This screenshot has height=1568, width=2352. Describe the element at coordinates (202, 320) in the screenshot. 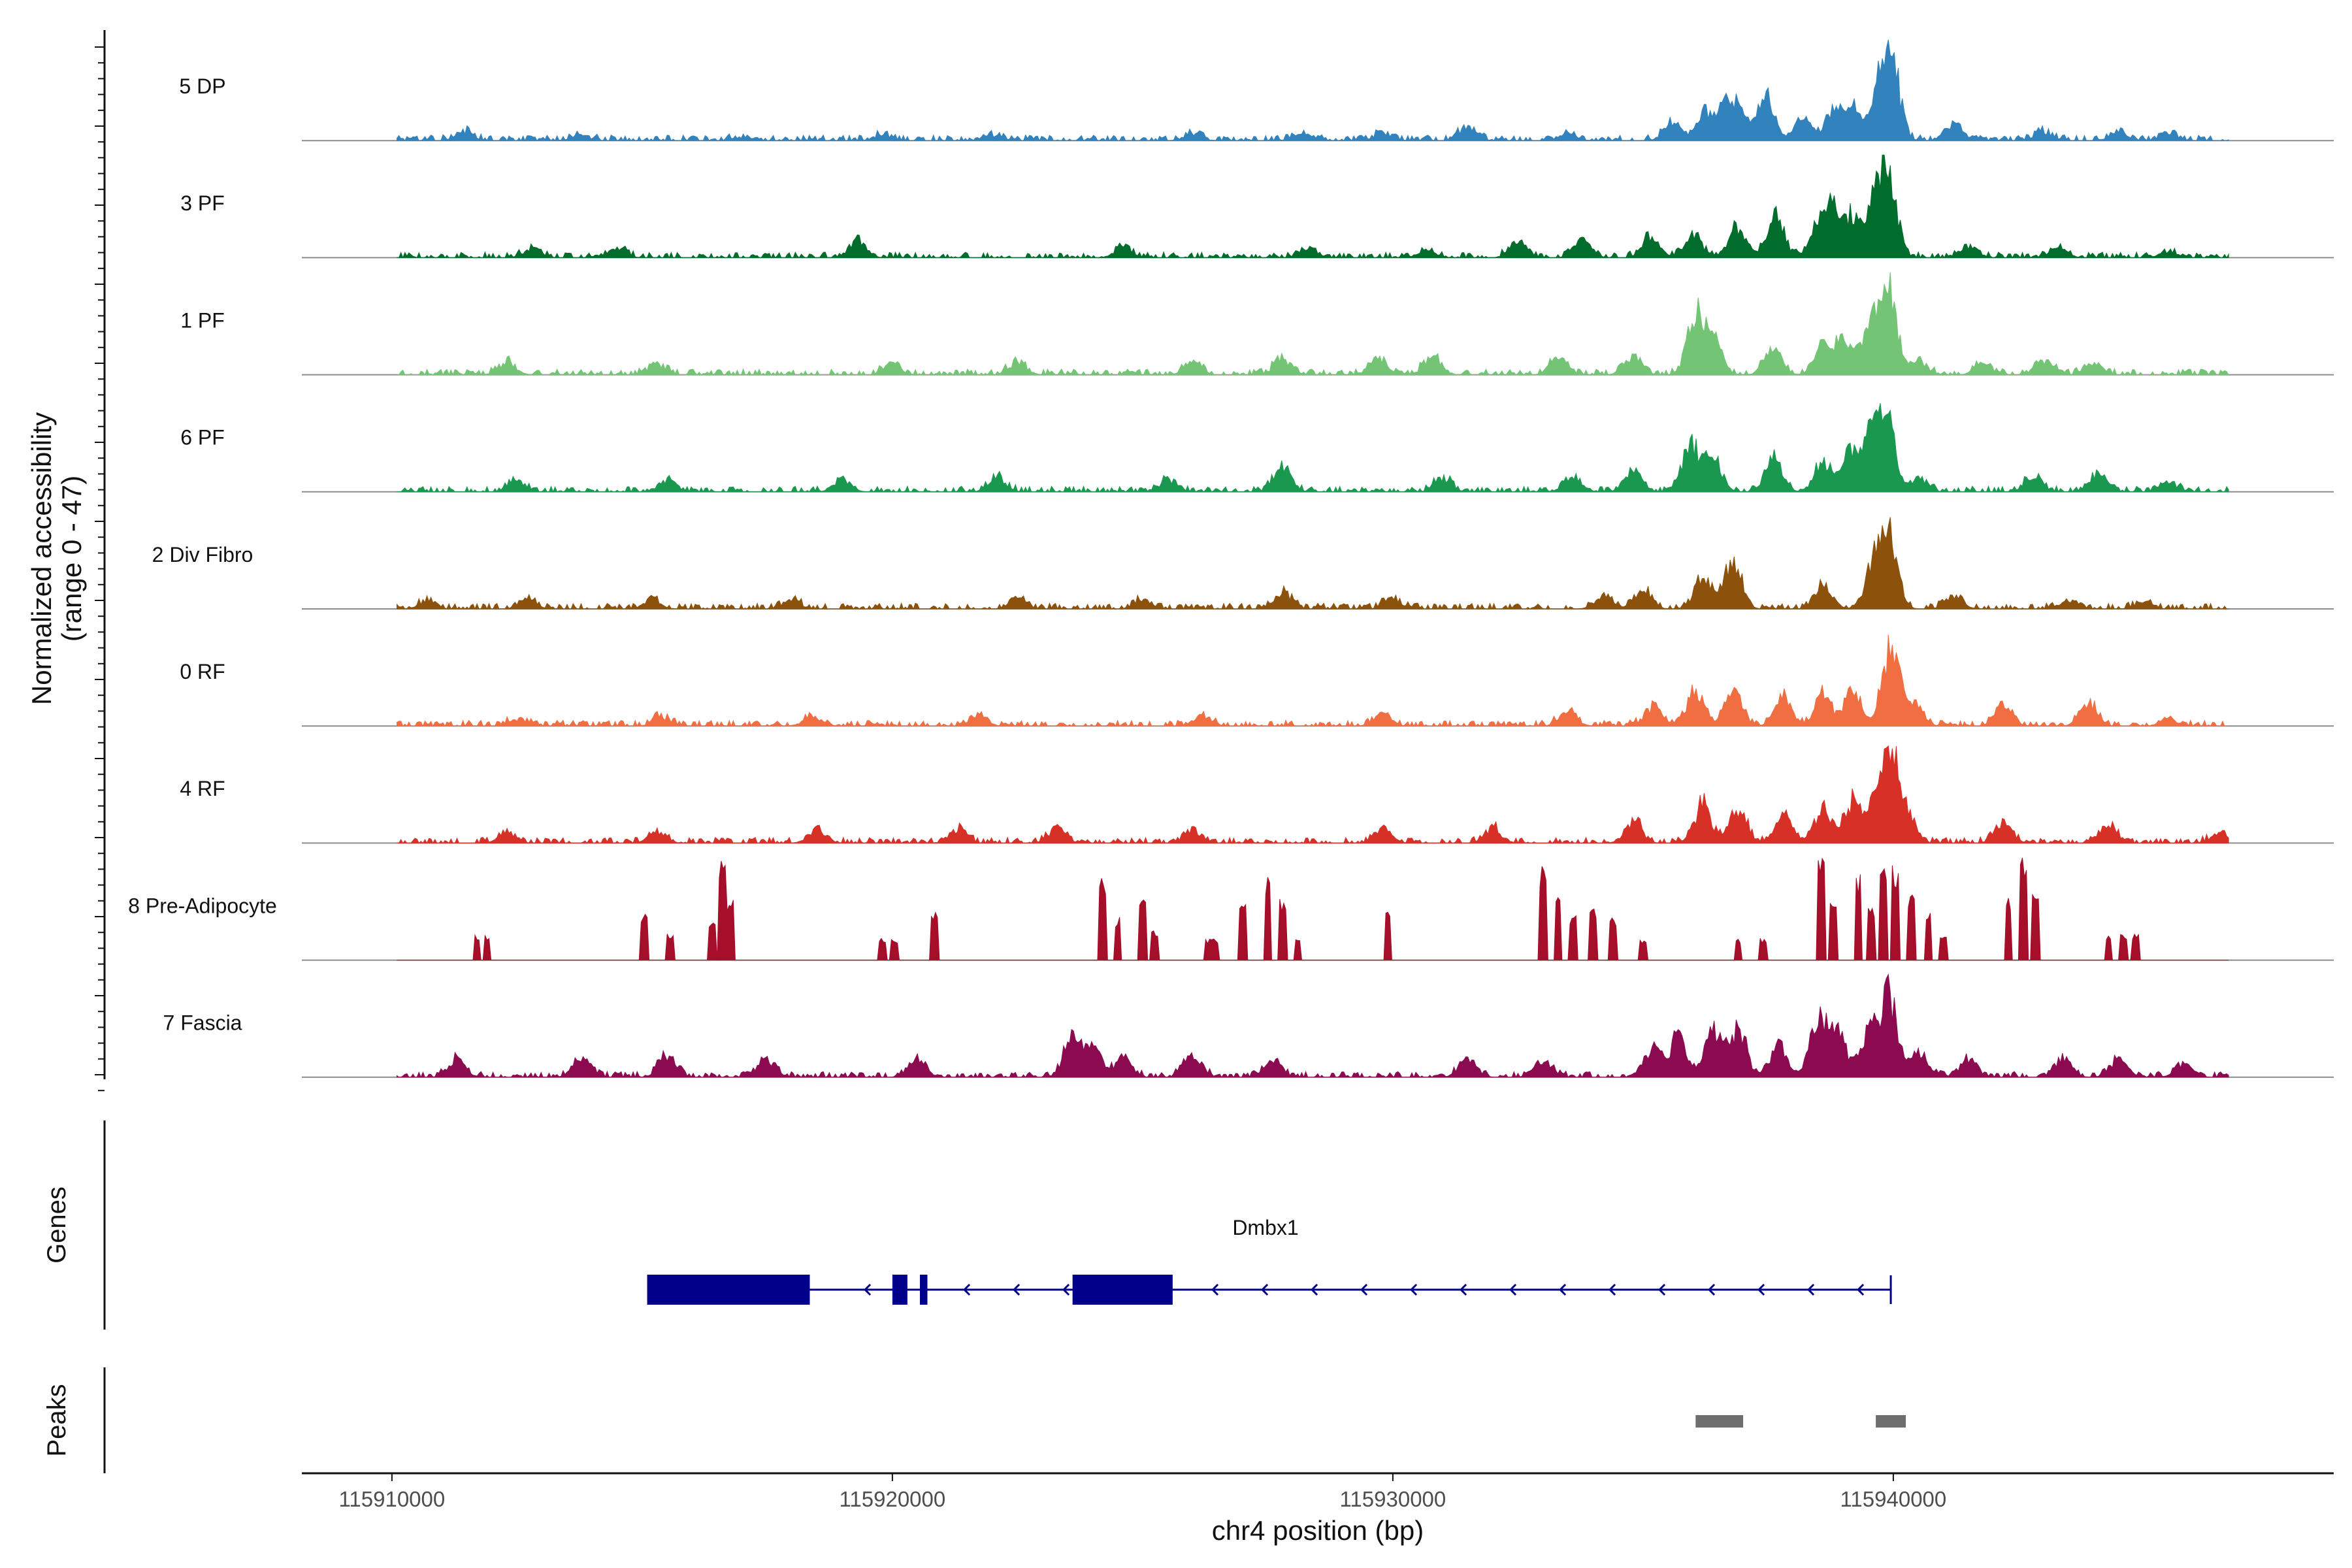

I see `track-label: 1 PF` at that location.